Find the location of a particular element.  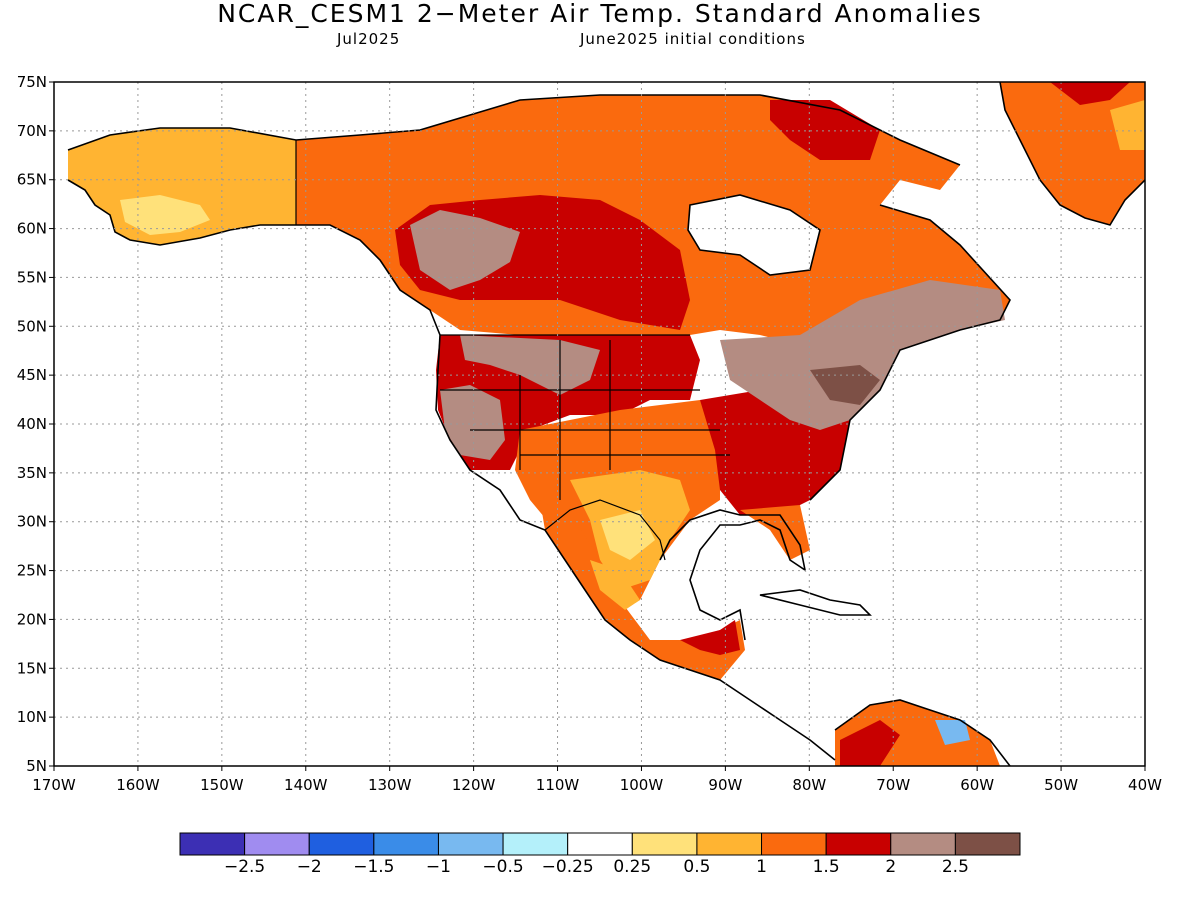

colorbar-label: −0.25 is located at coordinates (567, 867).